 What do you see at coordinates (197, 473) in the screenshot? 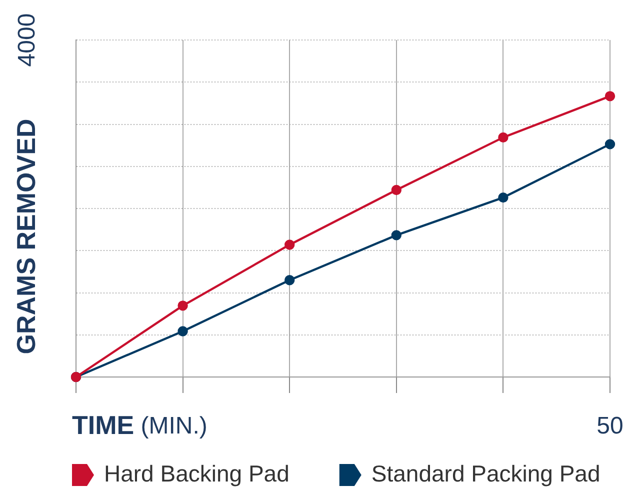
I see `legend-label: Hard Backing Pad` at bounding box center [197, 473].